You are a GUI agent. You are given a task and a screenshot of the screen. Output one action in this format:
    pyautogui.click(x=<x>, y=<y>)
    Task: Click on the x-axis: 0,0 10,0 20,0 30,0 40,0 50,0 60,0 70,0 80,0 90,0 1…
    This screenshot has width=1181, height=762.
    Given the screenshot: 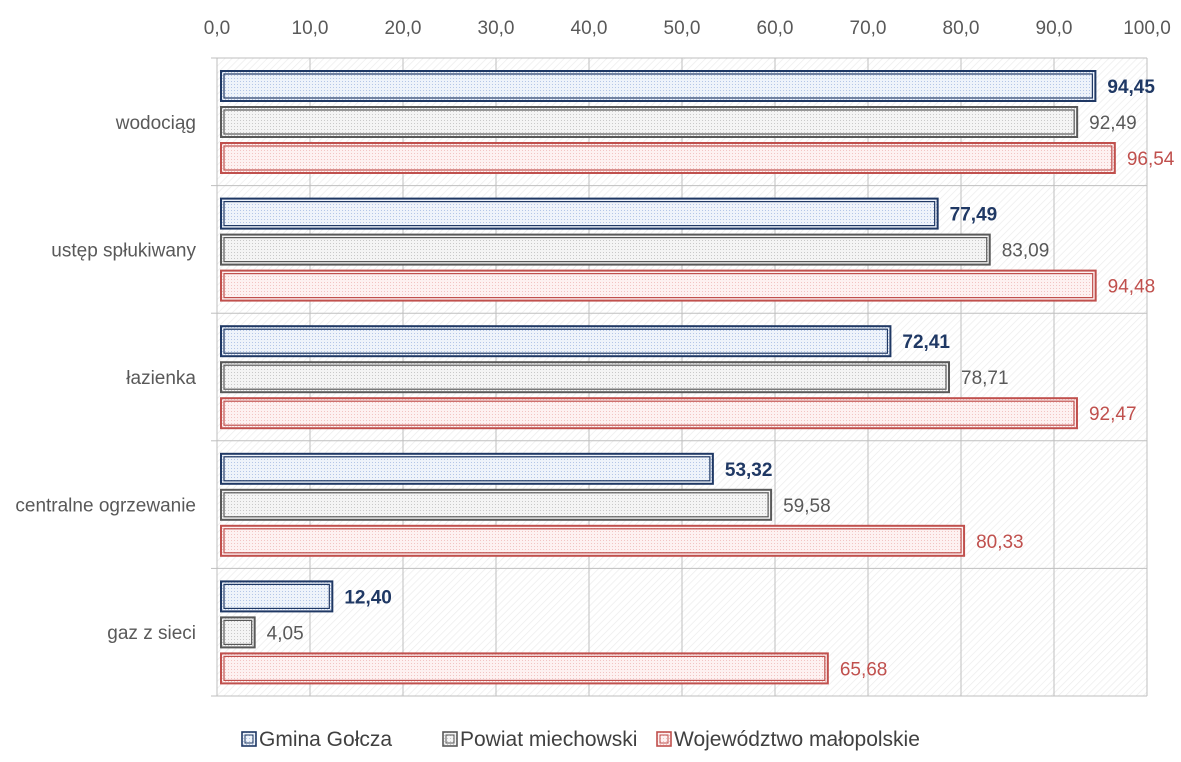 What is the action you would take?
    pyautogui.click(x=687, y=28)
    